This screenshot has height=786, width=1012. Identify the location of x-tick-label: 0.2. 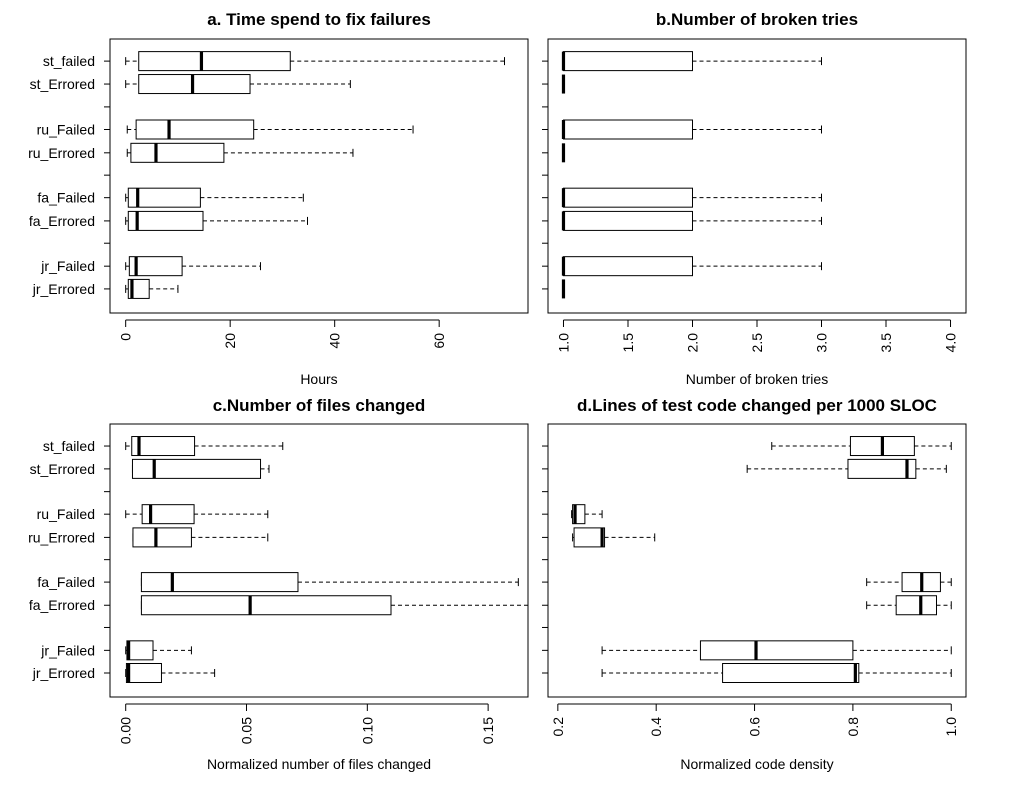
(558, 727).